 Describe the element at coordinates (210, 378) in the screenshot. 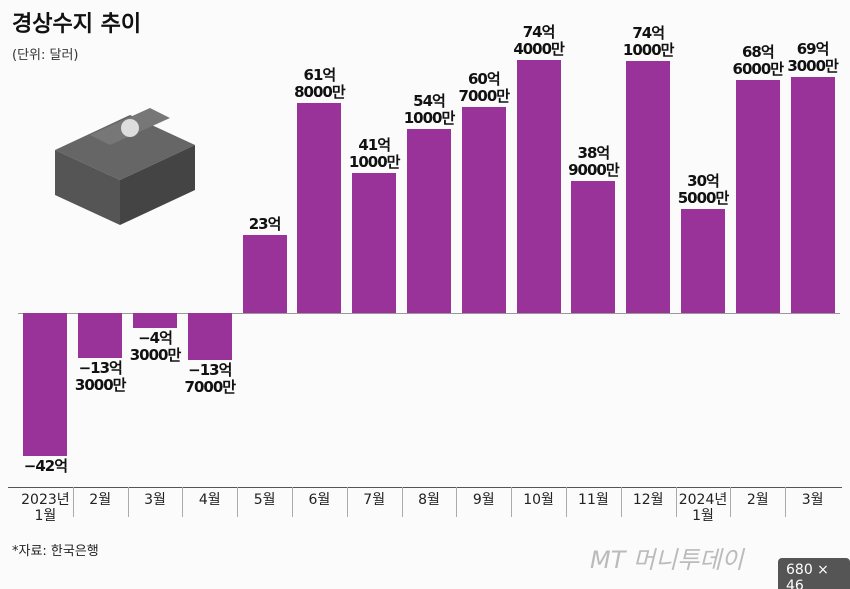

I see `value-label: −13억 7000만` at that location.